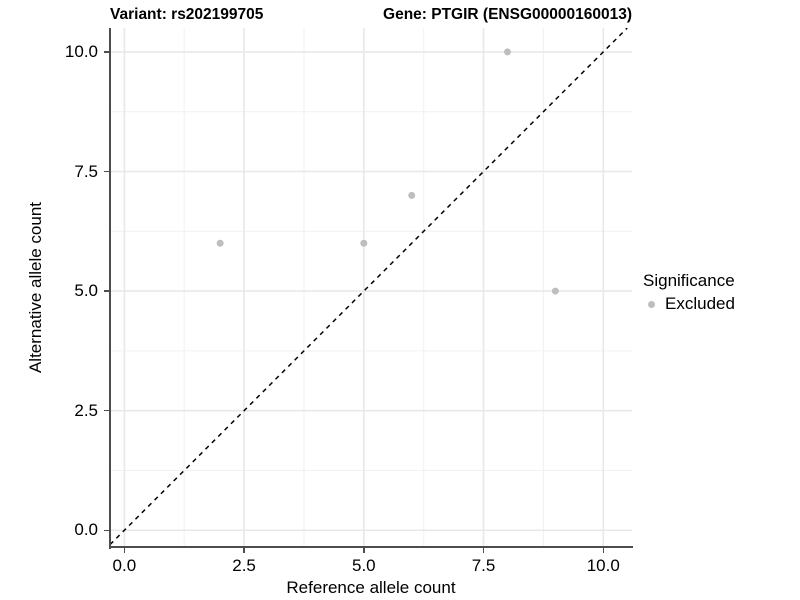 The height and width of the screenshot is (600, 800). I want to click on legend-key, so click(651, 304).